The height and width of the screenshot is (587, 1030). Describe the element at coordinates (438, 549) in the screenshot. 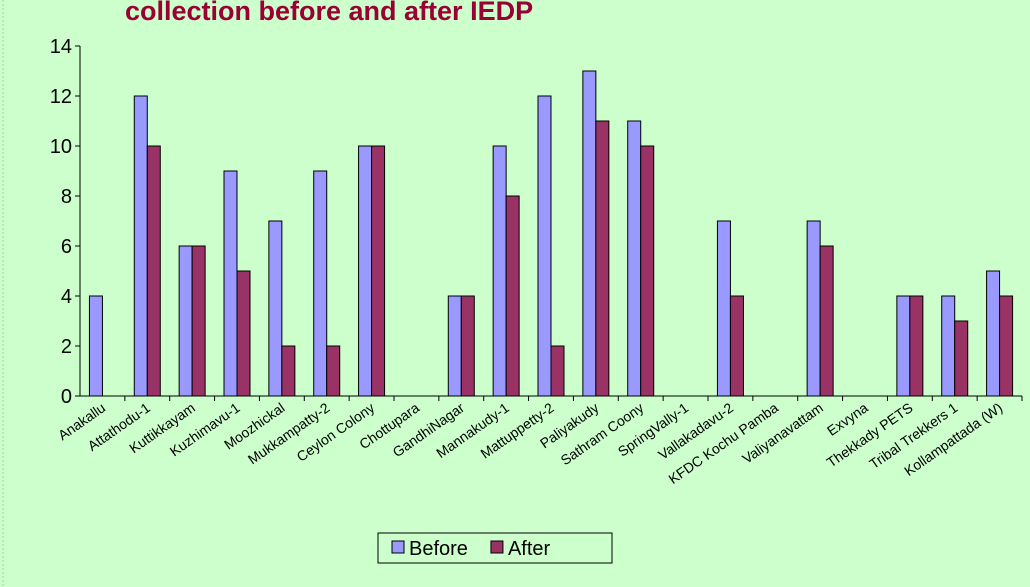

I see `legend-label: Before` at that location.